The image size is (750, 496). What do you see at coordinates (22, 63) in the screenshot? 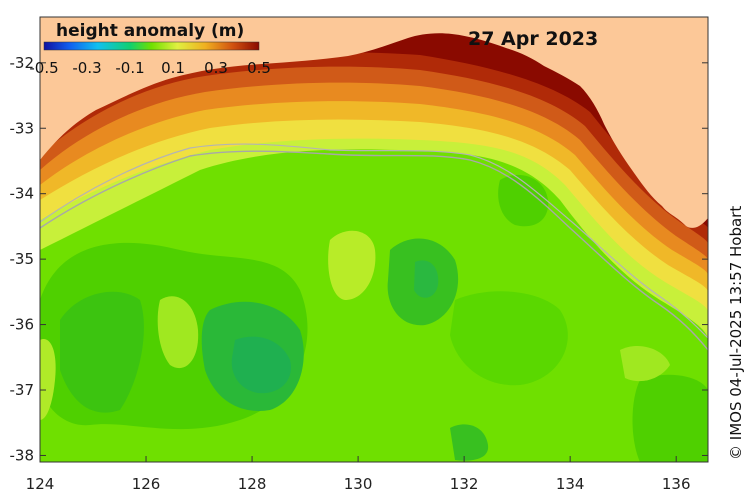
I see `y-tick-label: -32` at bounding box center [22, 63].